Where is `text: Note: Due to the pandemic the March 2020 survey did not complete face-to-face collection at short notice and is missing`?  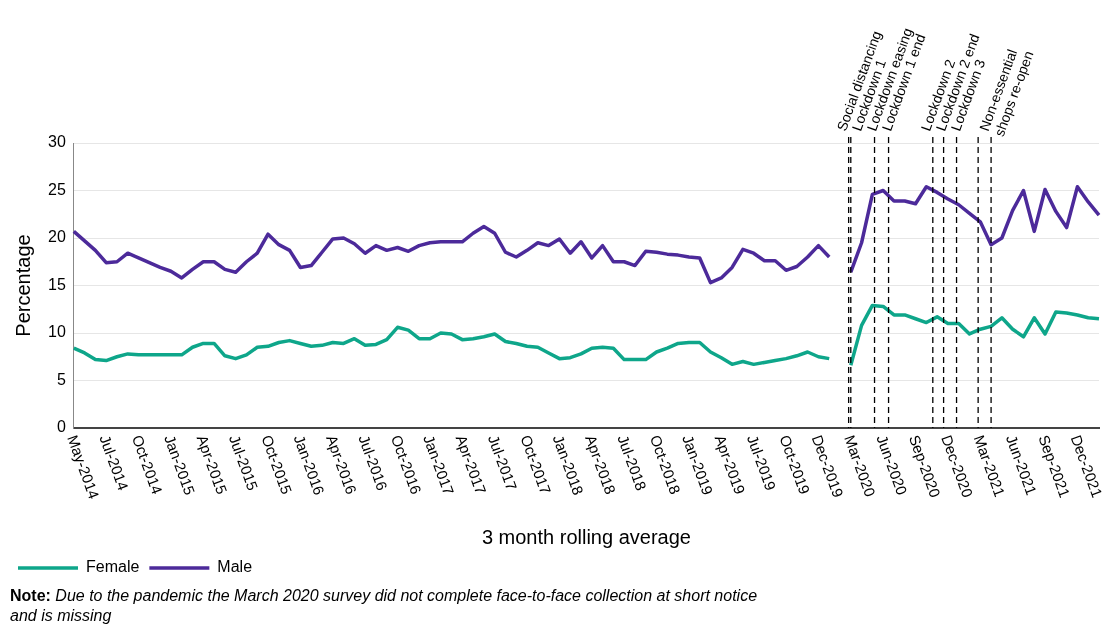
text: Note: Due to the pandemic the March 2020 survey did not complete face-to-face collection at short notice and is missing is located at coordinates (384, 605).